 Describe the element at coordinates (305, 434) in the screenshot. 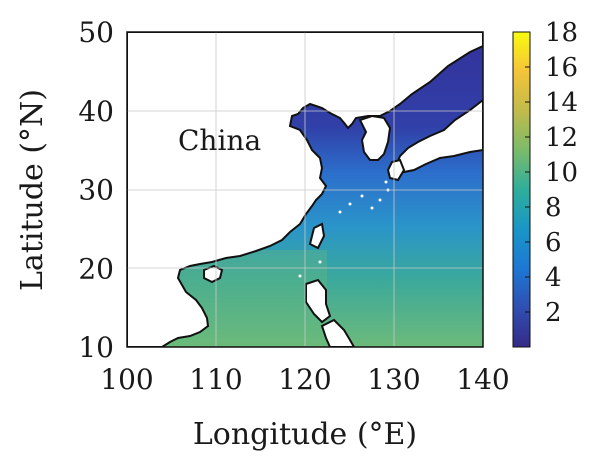

I see `x-axis-label: Longitude (°E)` at that location.